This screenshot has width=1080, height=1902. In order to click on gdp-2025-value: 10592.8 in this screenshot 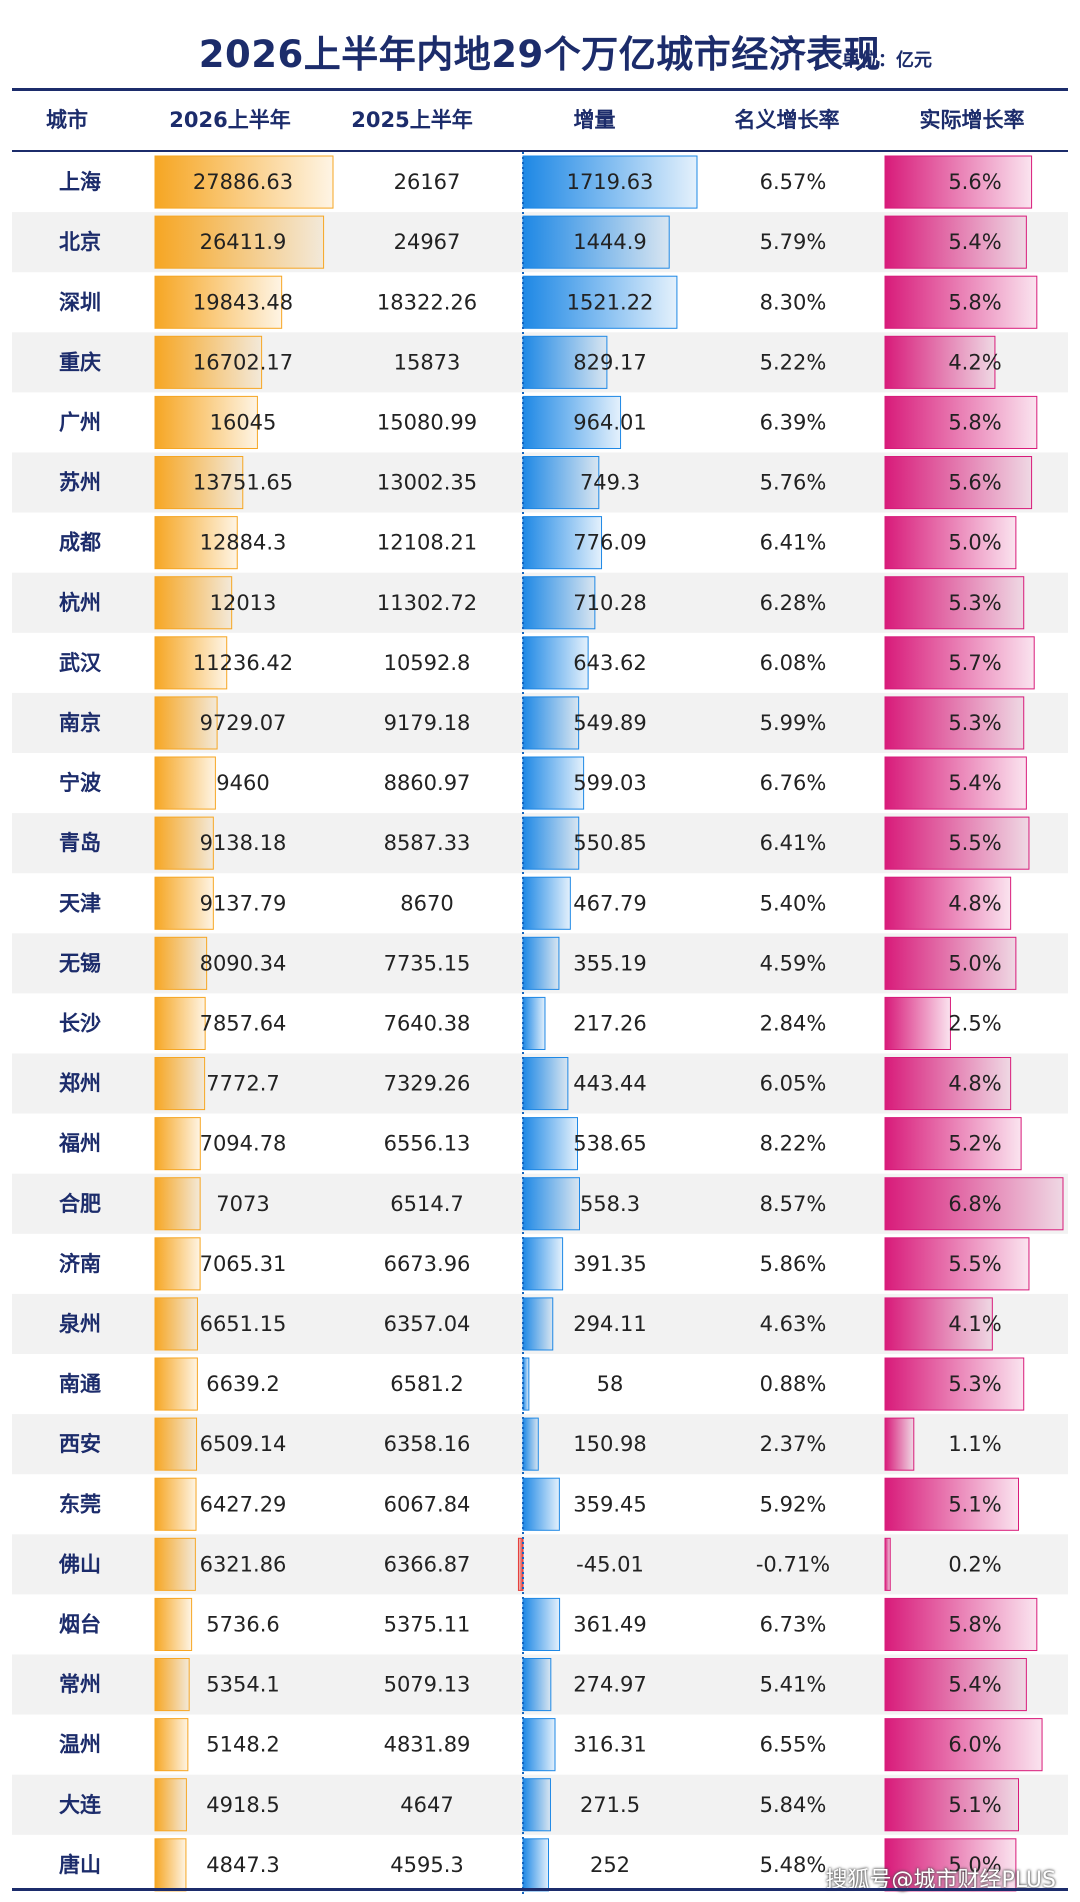, I will do `click(427, 663)`.